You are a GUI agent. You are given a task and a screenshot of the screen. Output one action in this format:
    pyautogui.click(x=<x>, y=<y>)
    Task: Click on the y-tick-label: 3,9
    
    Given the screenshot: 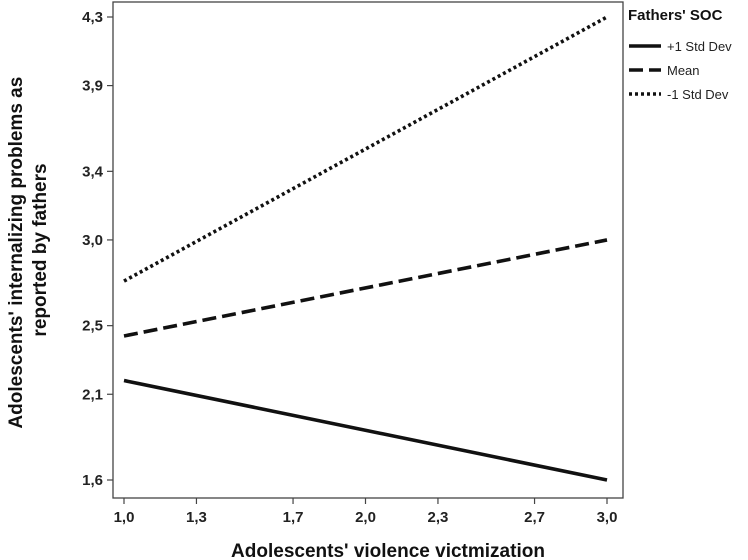 What is the action you would take?
    pyautogui.click(x=92, y=86)
    